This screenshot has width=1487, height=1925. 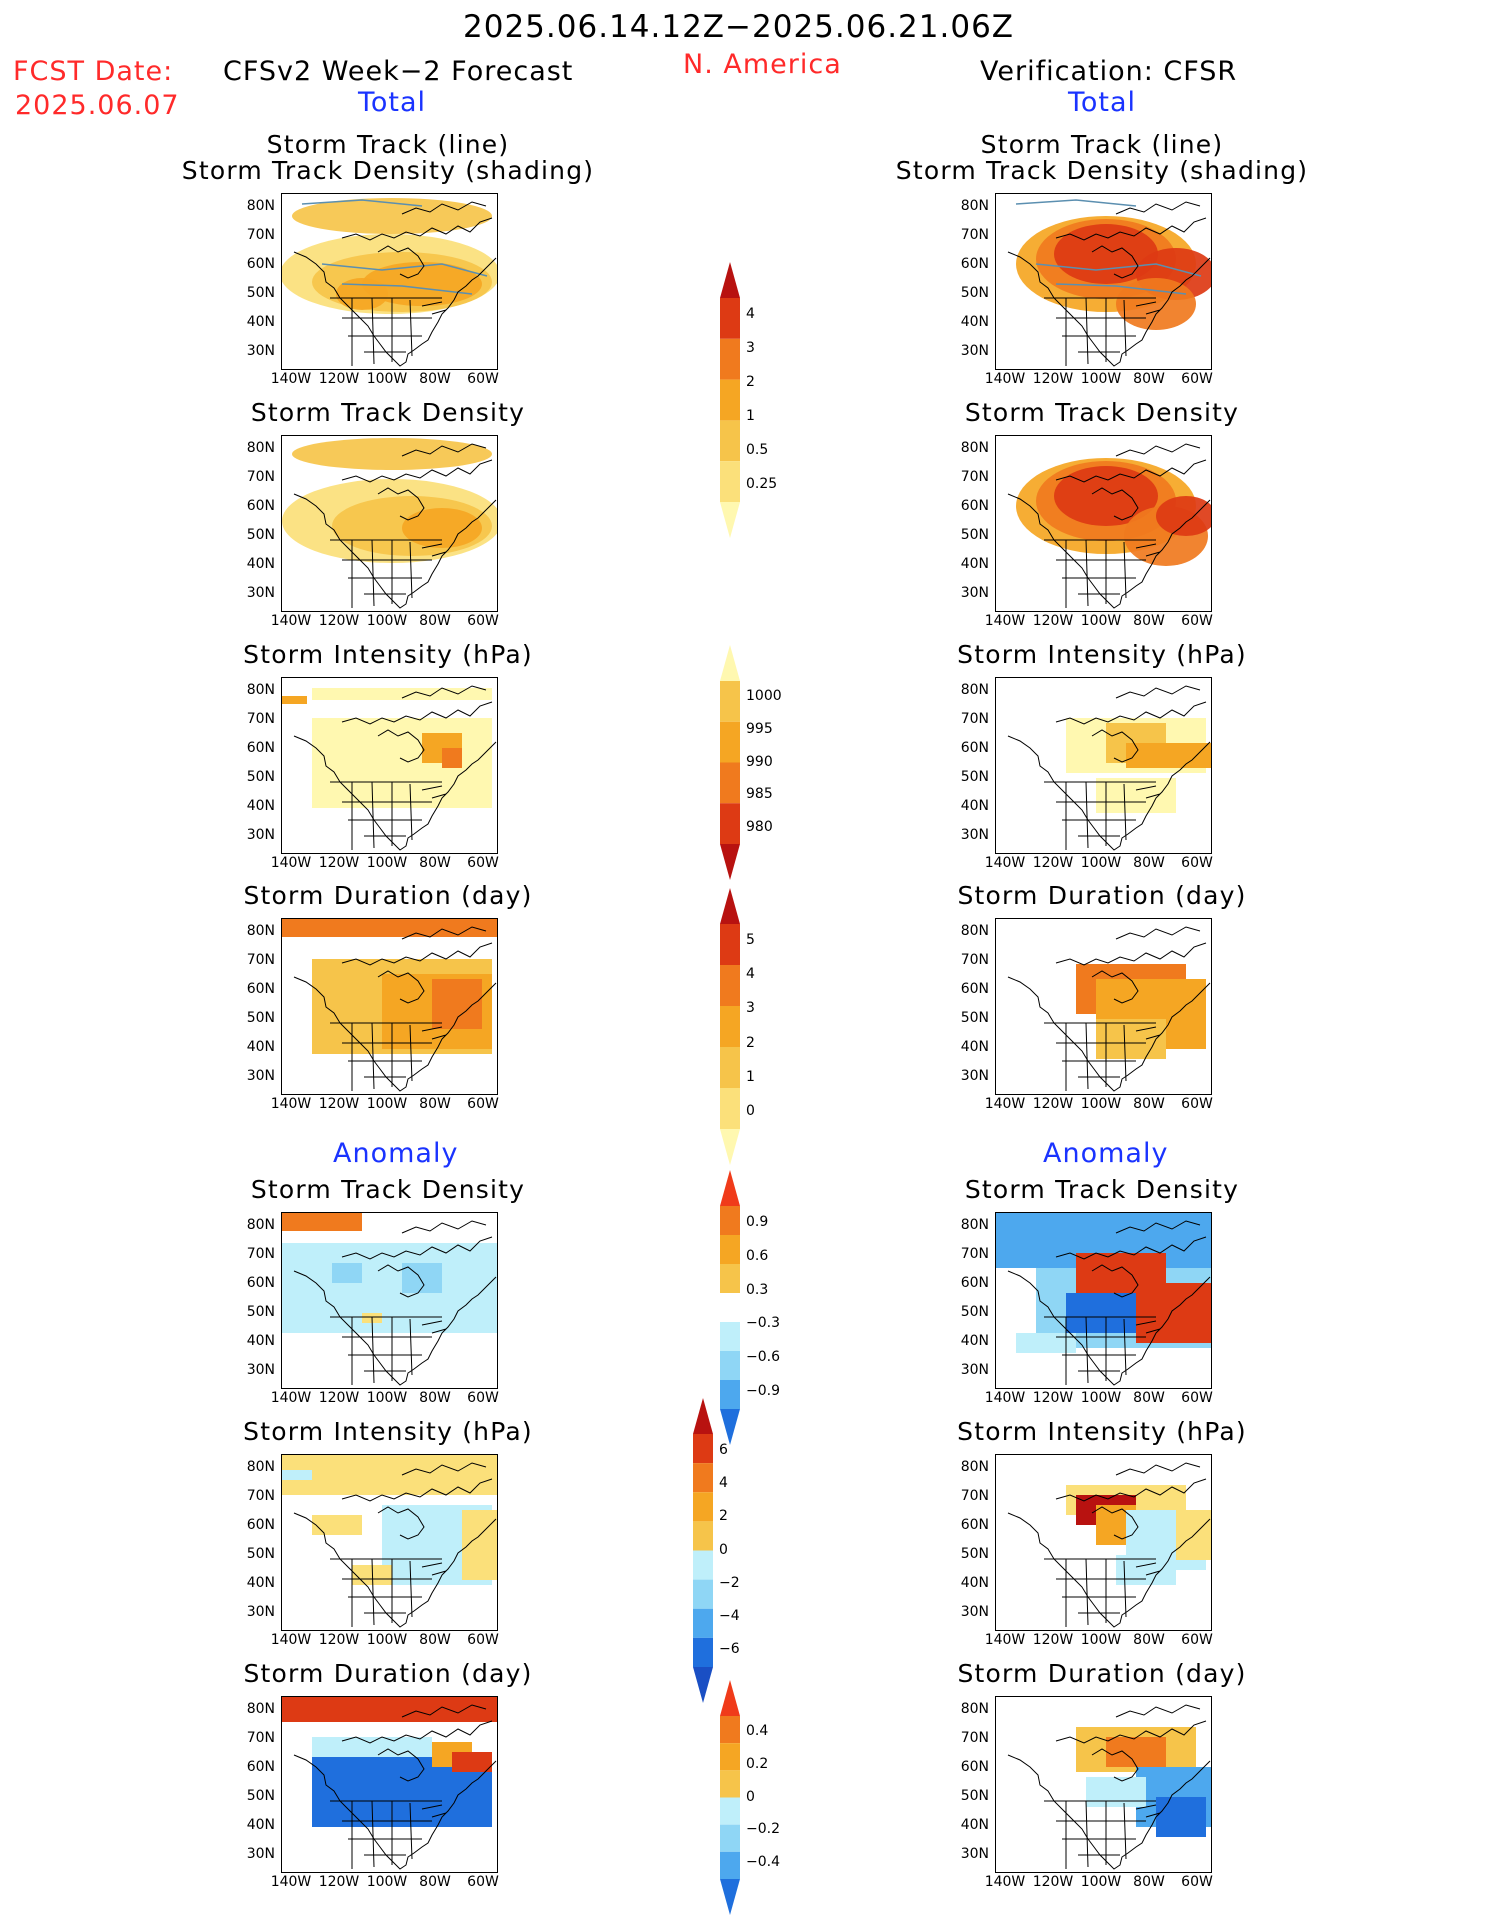 What do you see at coordinates (763, 1391) in the screenshot?
I see `colorbar-label: −0.9` at bounding box center [763, 1391].